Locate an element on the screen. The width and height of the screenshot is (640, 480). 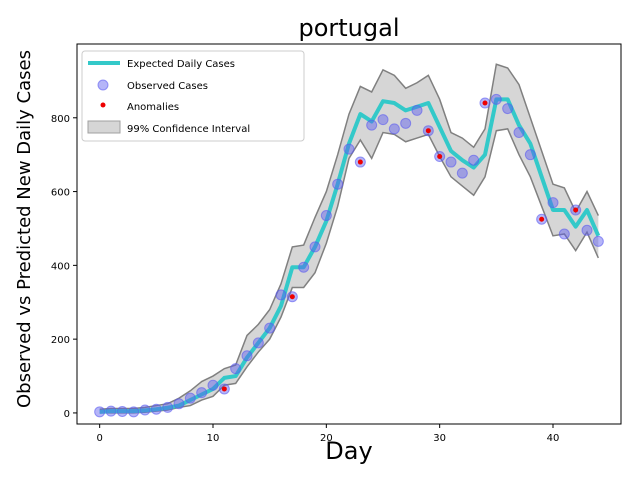
legend-anomalies-swatch is located at coordinates (103, 105).